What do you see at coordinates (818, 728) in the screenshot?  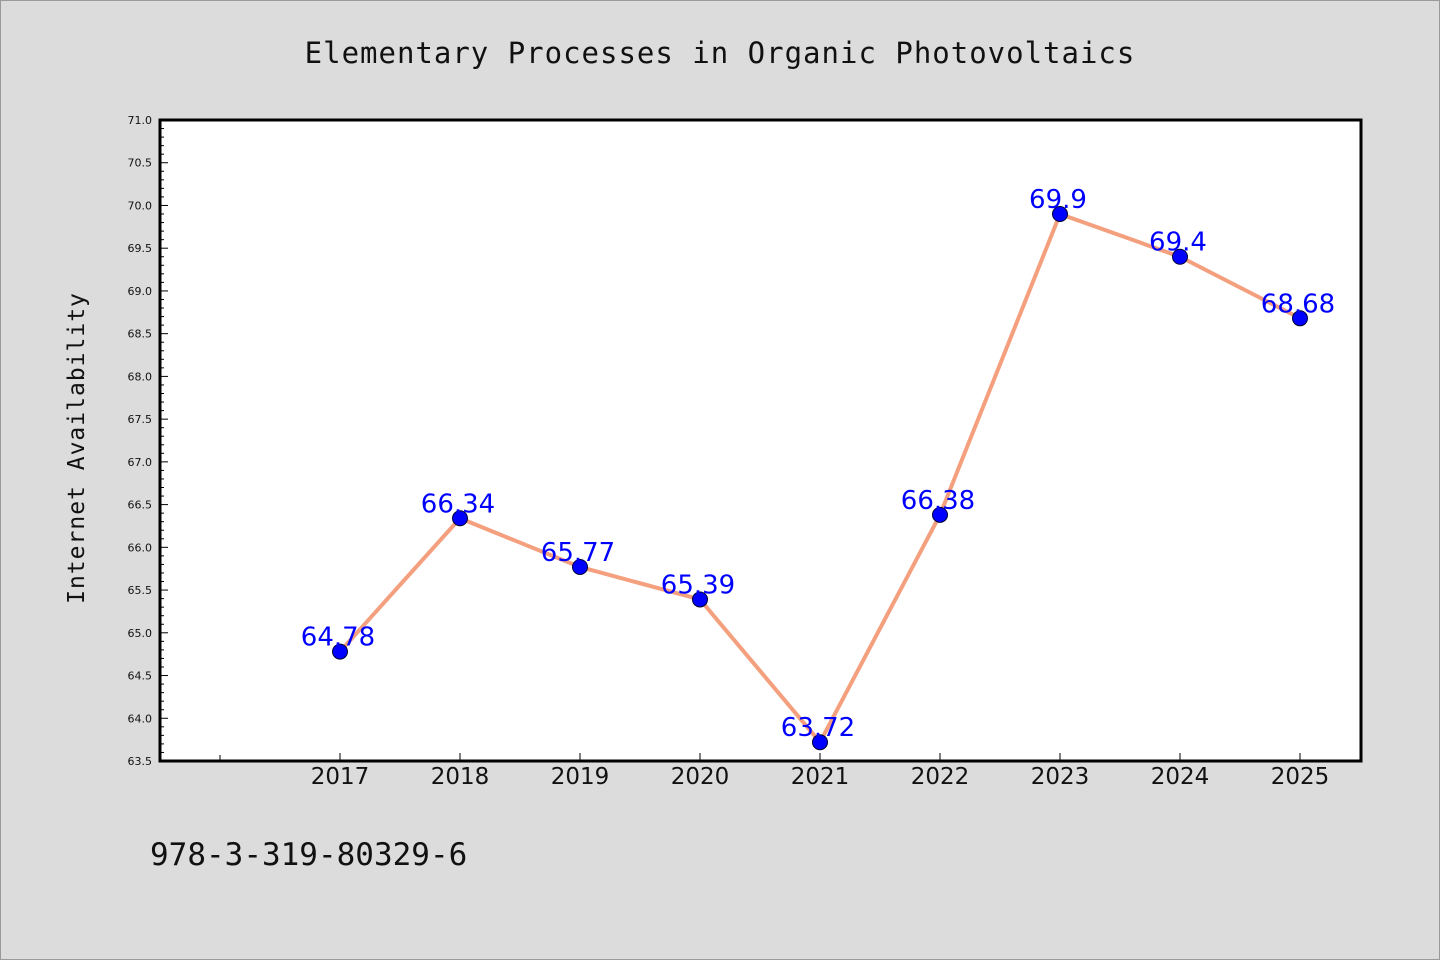 I see `data-label: 63.72` at bounding box center [818, 728].